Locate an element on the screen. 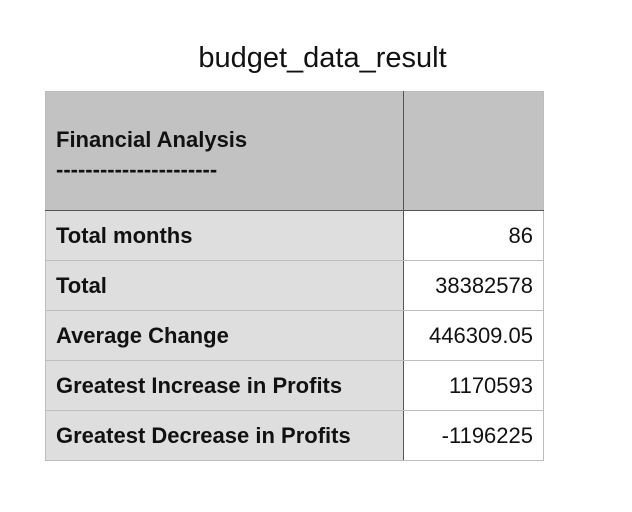 This screenshot has height=512, width=632. row-label-total: Total is located at coordinates (224, 285).